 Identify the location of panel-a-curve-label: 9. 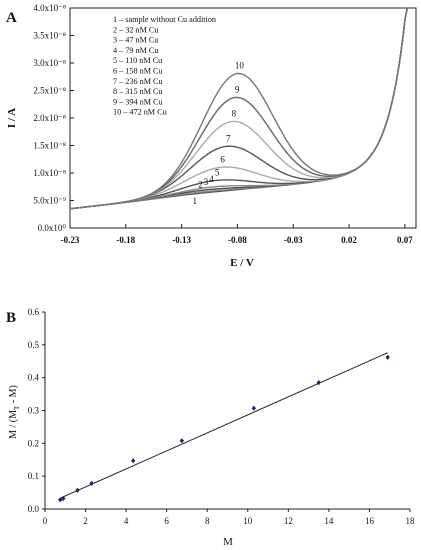
(237, 89).